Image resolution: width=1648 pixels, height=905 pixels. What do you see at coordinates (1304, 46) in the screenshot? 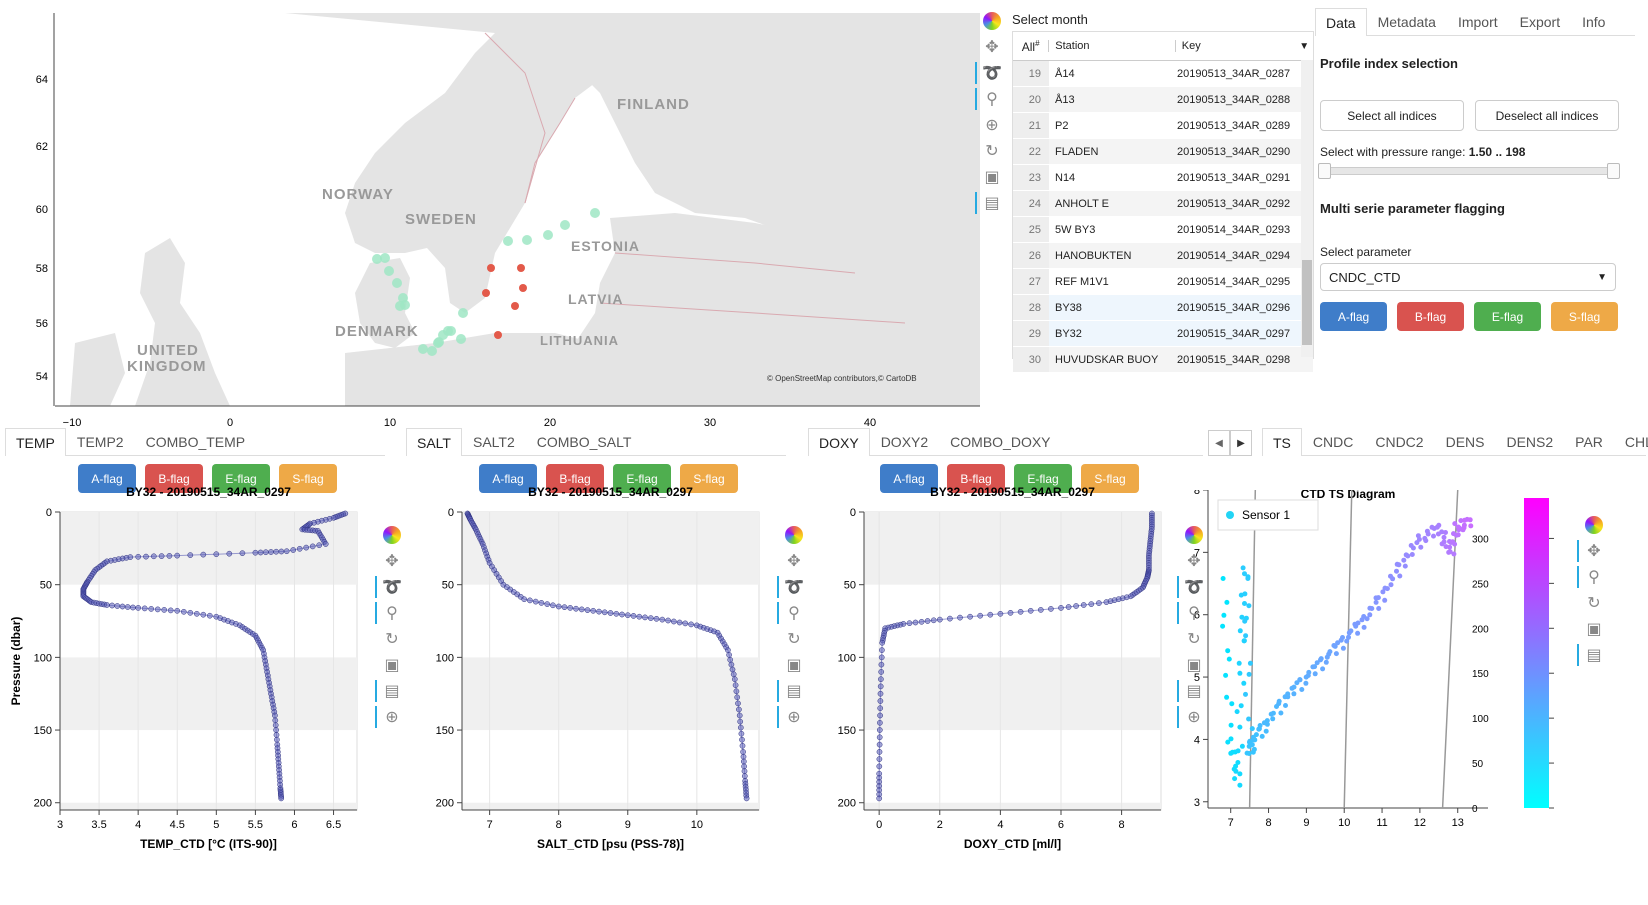
I see `sort-down-icon: ▼` at bounding box center [1304, 46].